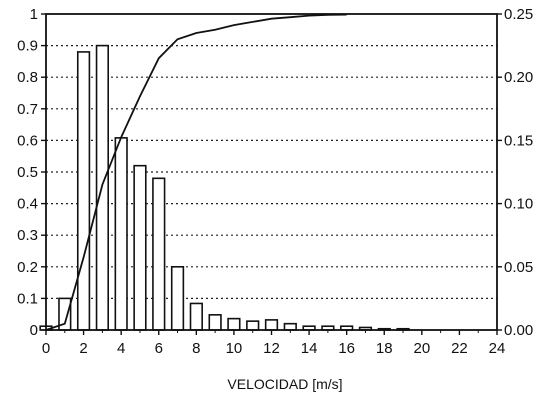  What do you see at coordinates (346, 348) in the screenshot?
I see `x-tick-label: 16` at bounding box center [346, 348].